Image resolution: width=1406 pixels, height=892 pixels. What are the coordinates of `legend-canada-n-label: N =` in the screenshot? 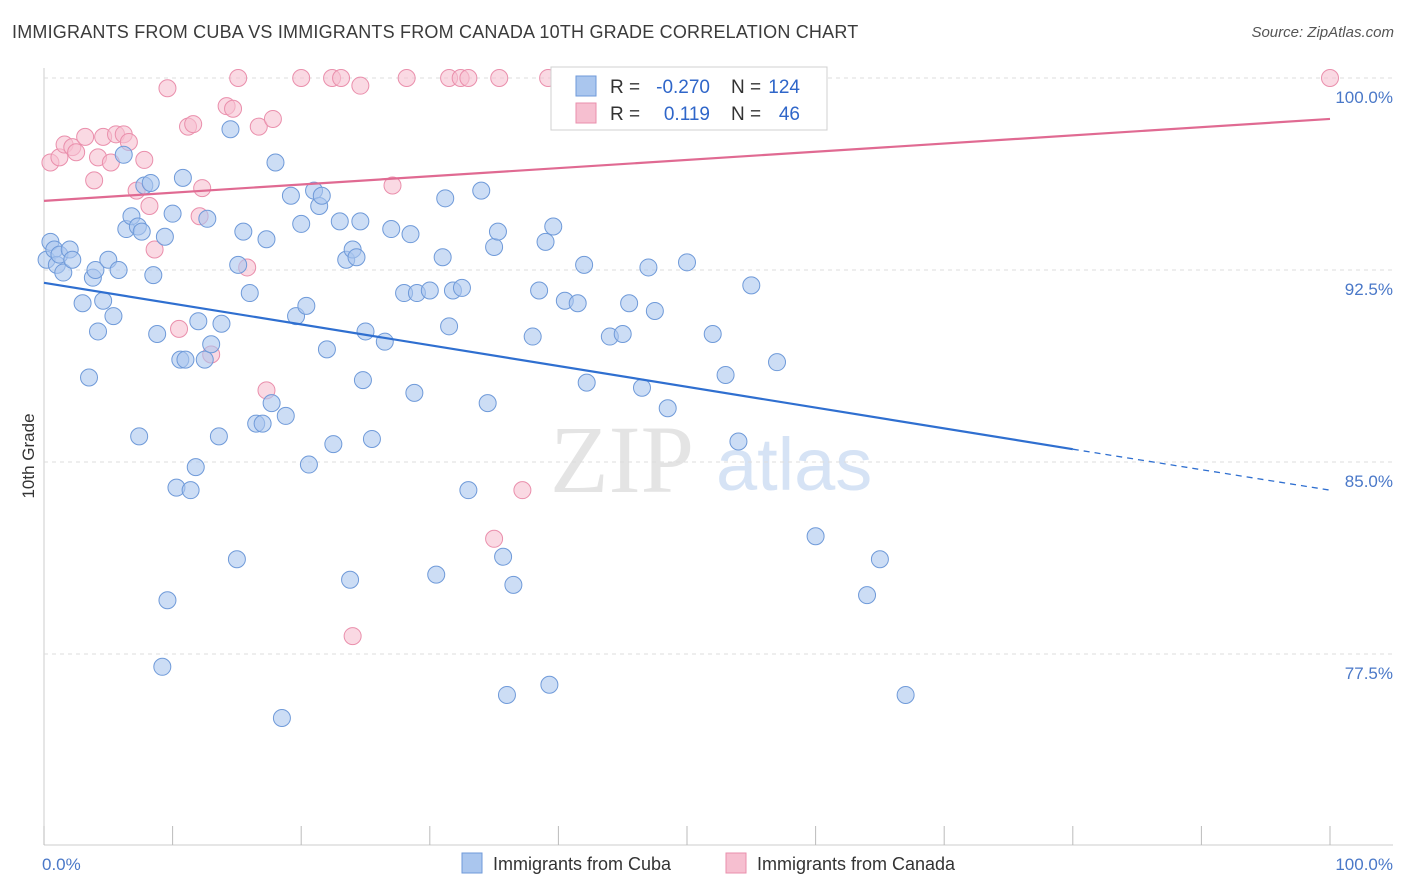 It's located at (746, 114).